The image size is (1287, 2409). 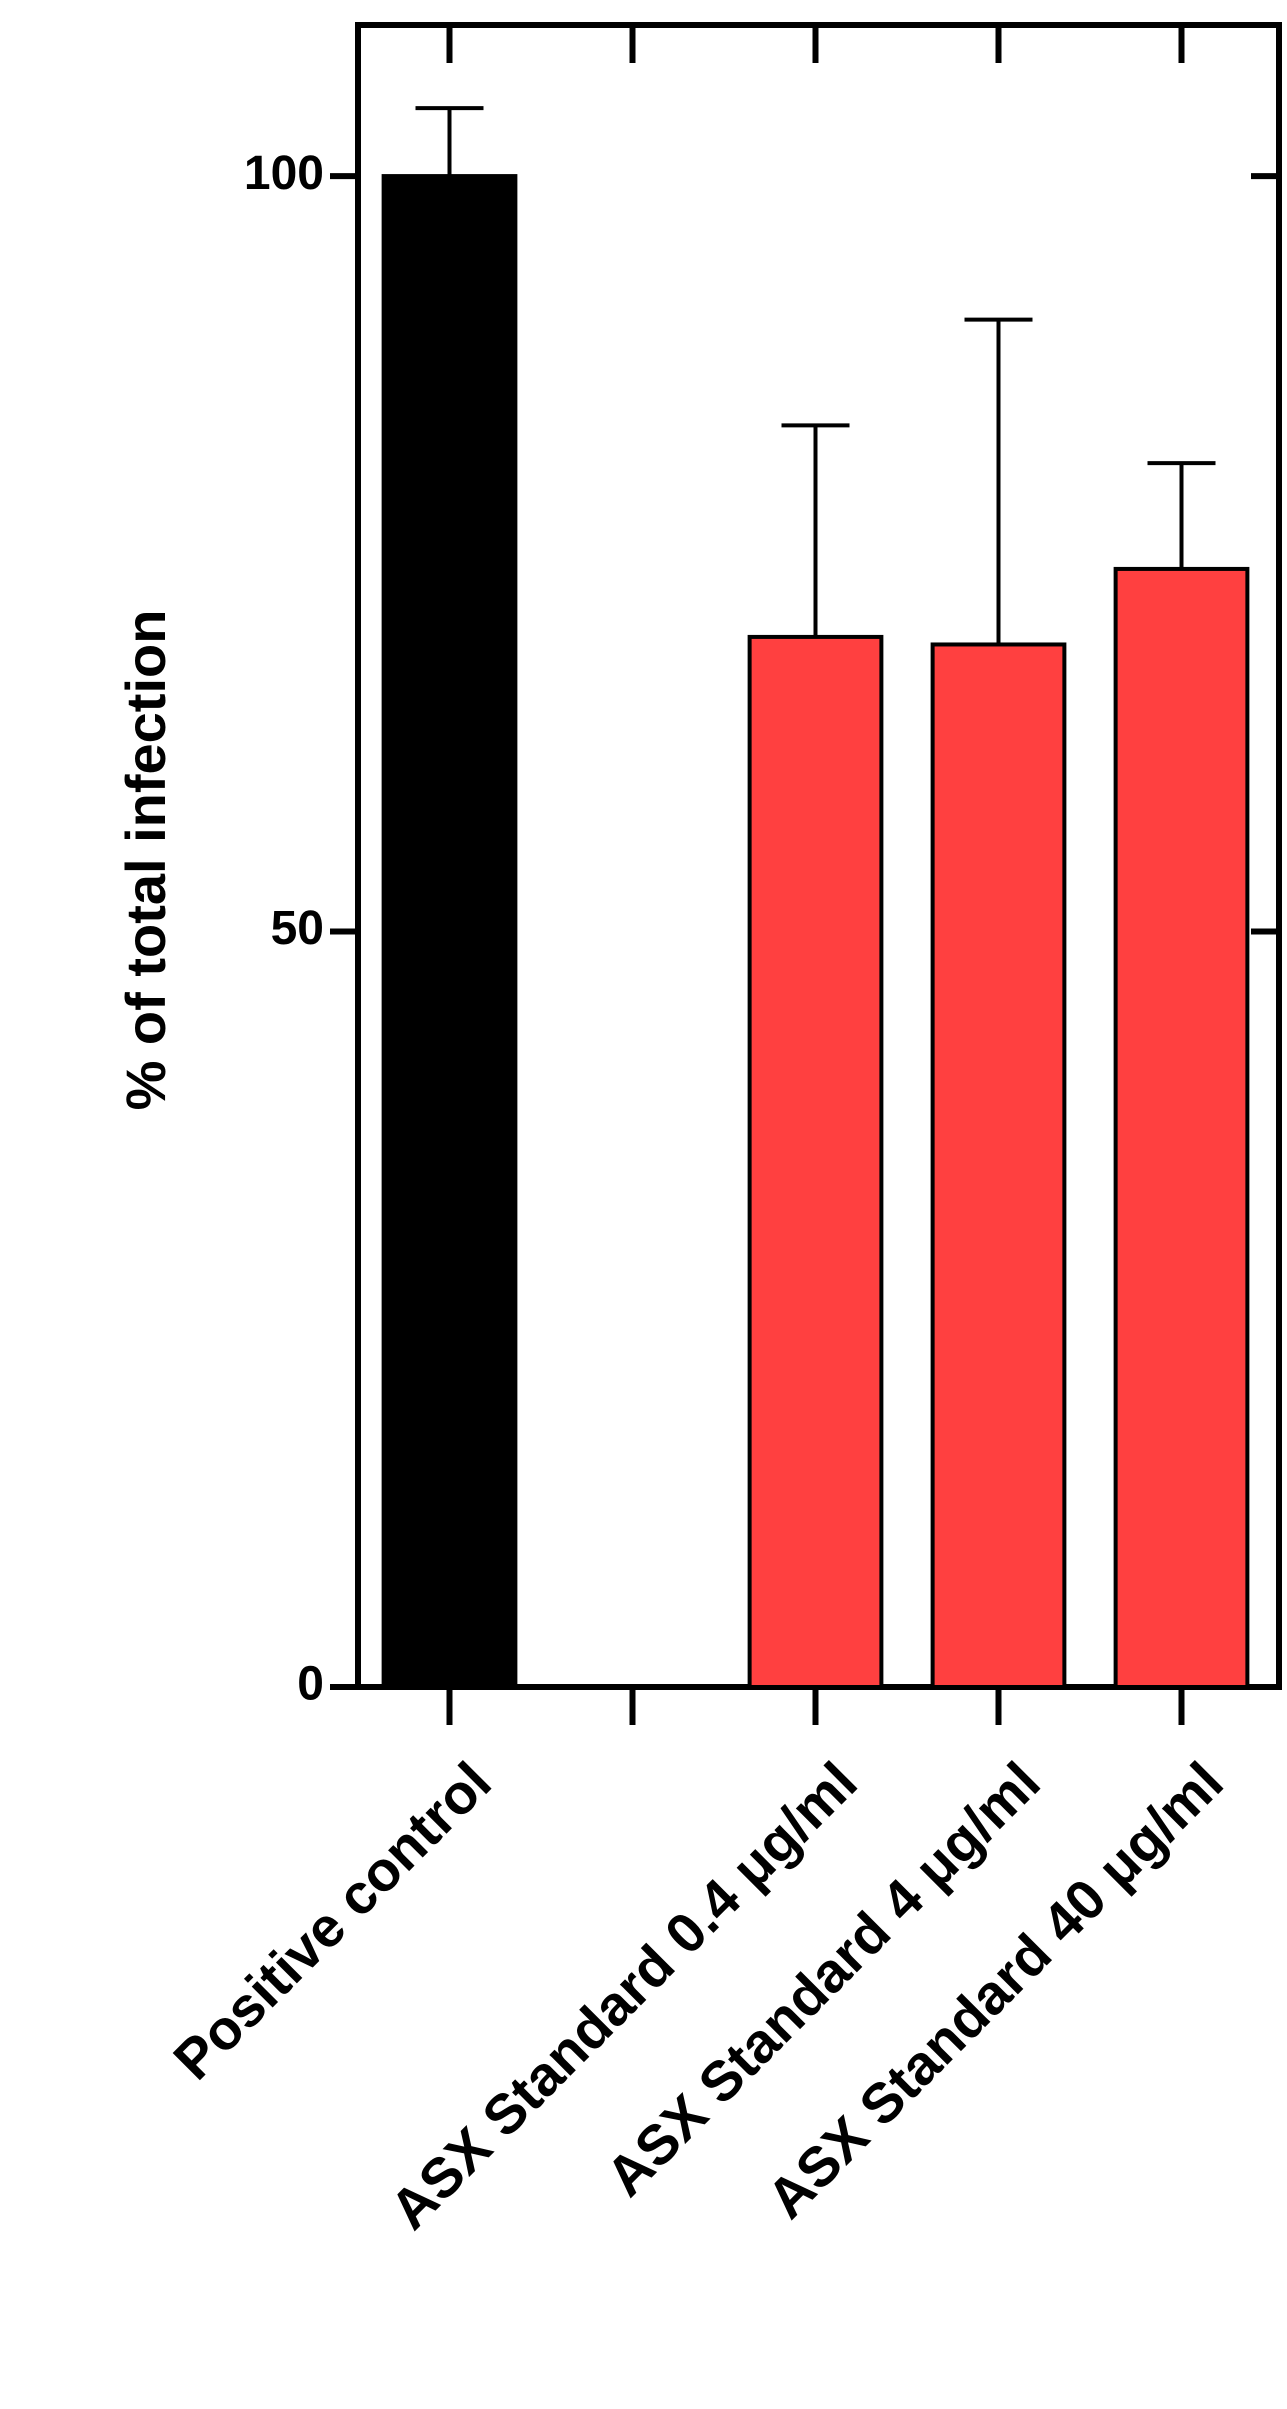 I want to click on y-axis-label: % of total infection, so click(x=145, y=860).